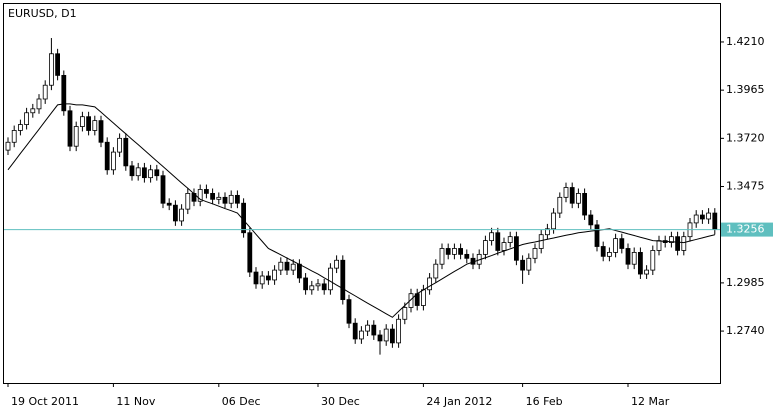 This screenshot has width=777, height=410. Describe the element at coordinates (544, 401) in the screenshot. I see `x-tick-label: 16 Feb` at that location.